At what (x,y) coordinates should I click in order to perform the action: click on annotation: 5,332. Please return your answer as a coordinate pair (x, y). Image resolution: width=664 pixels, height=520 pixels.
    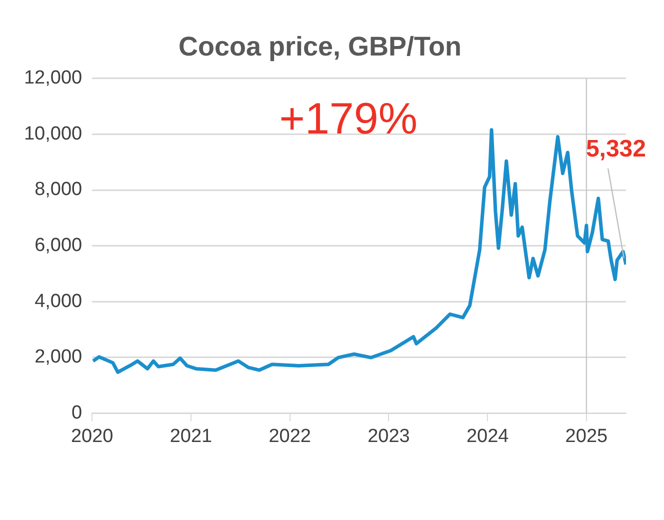
    Looking at the image, I should click on (616, 148).